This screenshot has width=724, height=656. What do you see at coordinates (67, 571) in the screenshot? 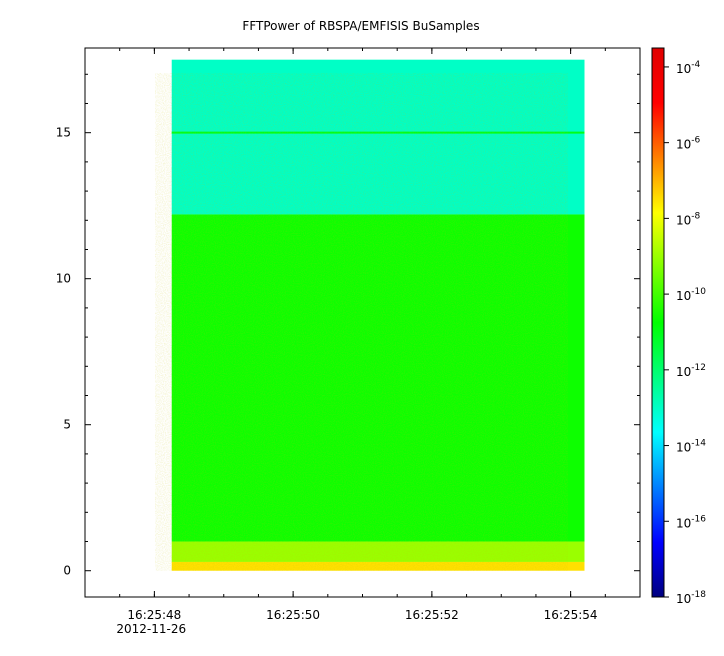
I see `y-tick-label: 0` at bounding box center [67, 571].